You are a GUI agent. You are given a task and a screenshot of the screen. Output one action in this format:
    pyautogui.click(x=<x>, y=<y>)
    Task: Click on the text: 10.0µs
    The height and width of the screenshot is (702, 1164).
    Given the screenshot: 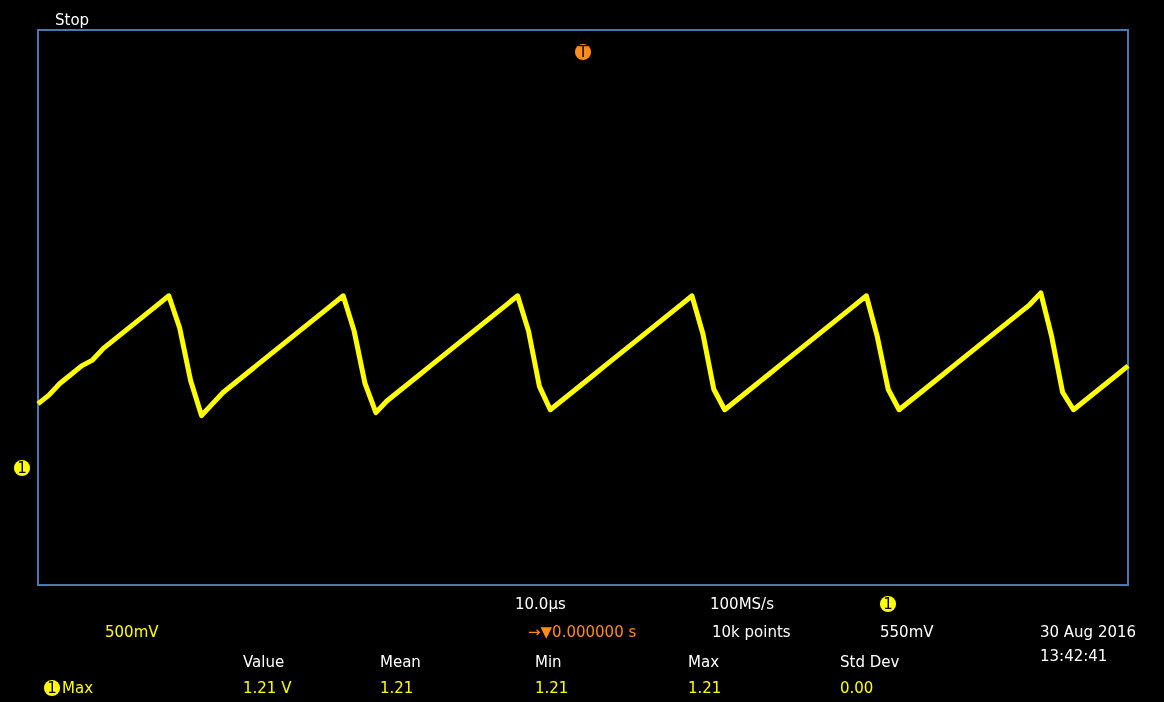 What is the action you would take?
    pyautogui.click(x=540, y=604)
    